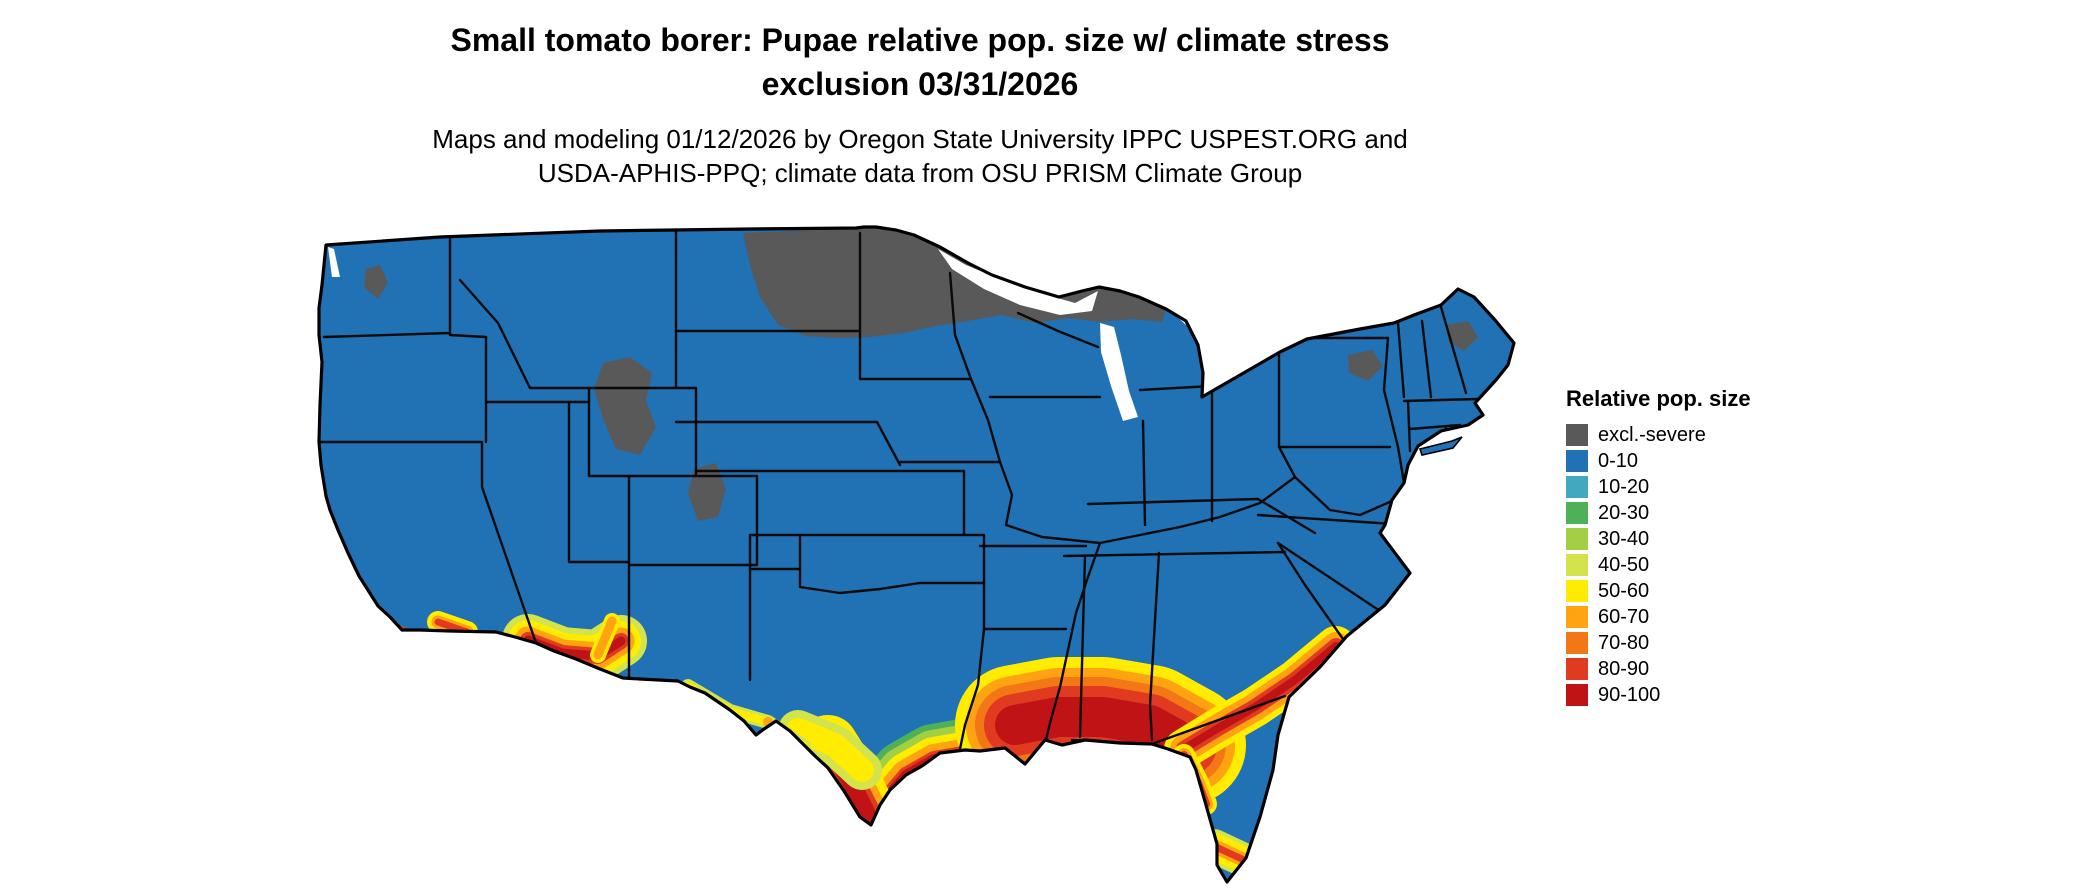  Describe the element at coordinates (1624, 564) in the screenshot. I see `legend-label: 40-50` at that location.